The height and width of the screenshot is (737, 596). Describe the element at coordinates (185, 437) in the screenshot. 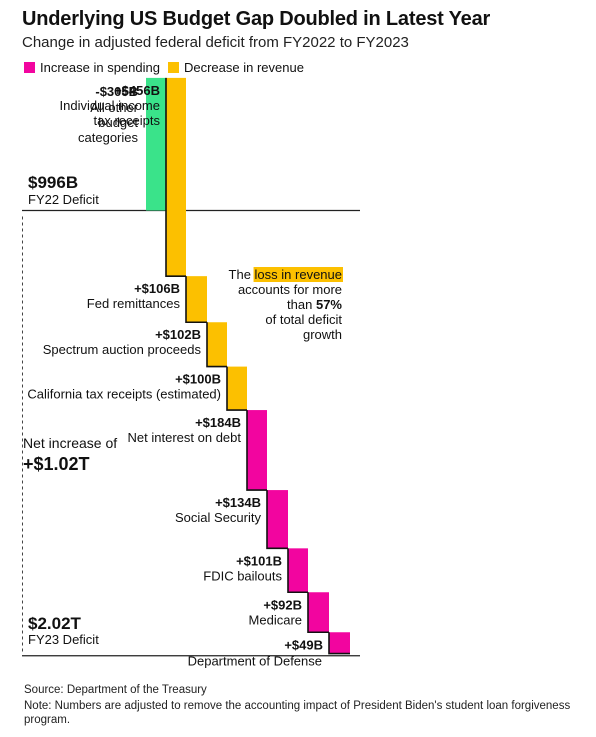

I see `category-label-6: Net interest on debt` at that location.